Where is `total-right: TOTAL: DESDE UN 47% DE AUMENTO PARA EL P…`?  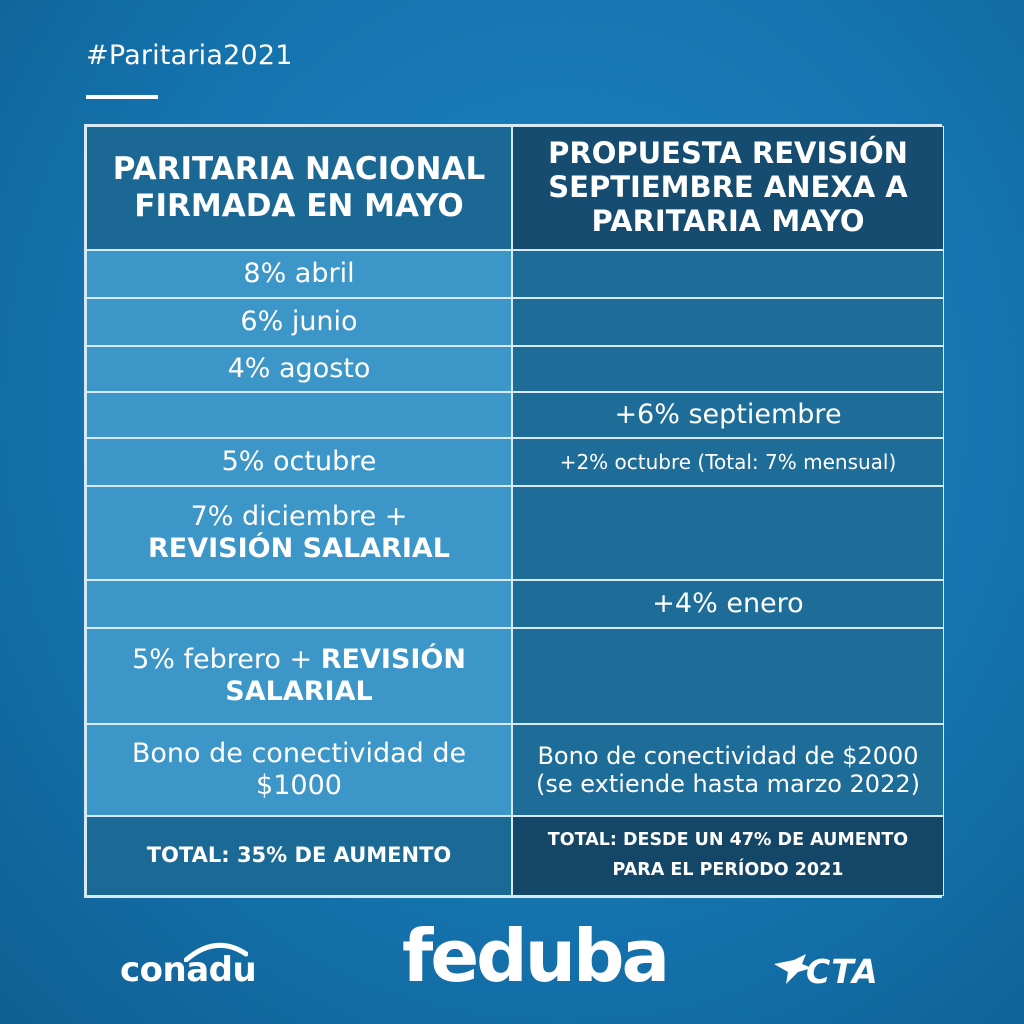
total-right: TOTAL: DESDE UN 47% DE AUMENTO PARA EL P… is located at coordinates (728, 856).